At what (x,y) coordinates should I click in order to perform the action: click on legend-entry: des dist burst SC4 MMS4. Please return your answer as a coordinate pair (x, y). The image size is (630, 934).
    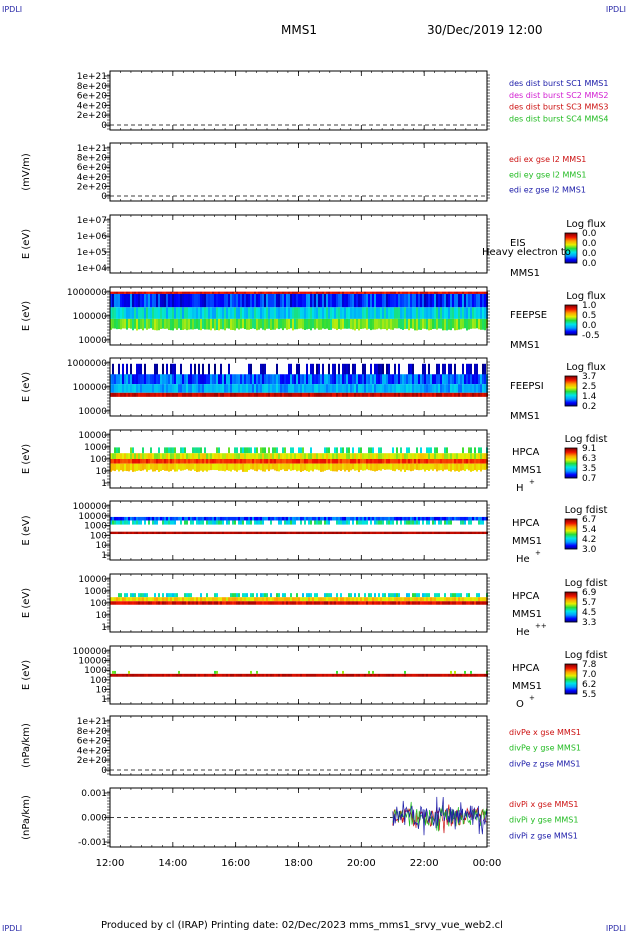
    Looking at the image, I should click on (558, 118).